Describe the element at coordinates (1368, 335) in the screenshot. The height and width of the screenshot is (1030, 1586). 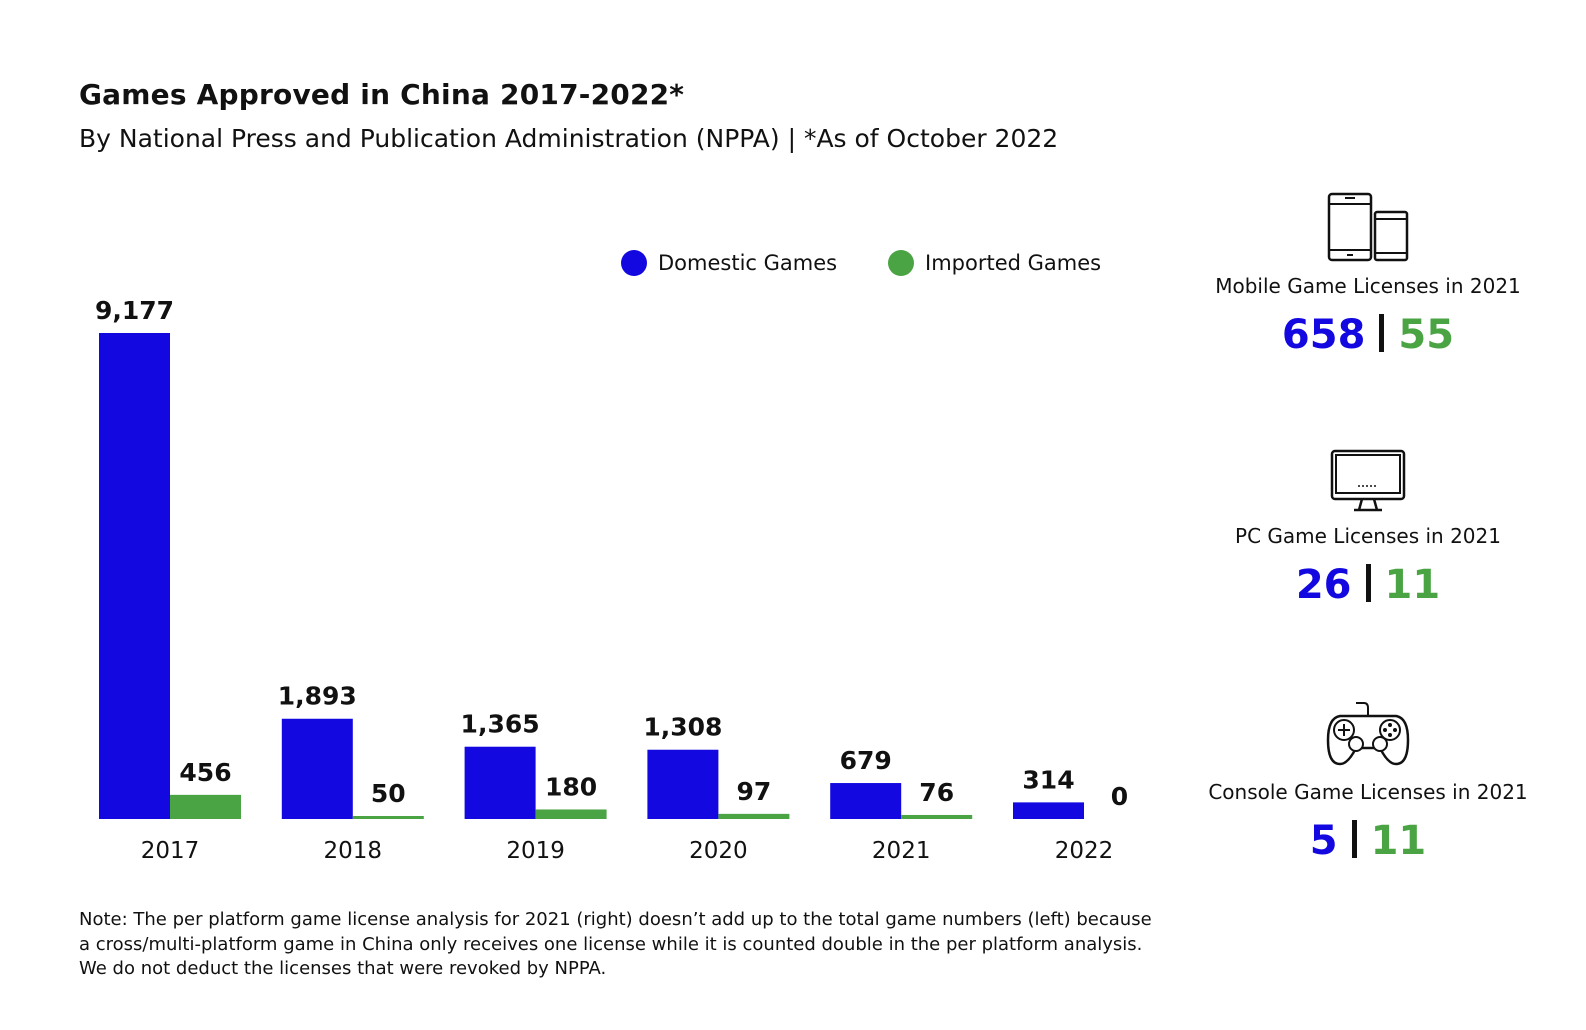
I see `panel-values: 658 55` at that location.